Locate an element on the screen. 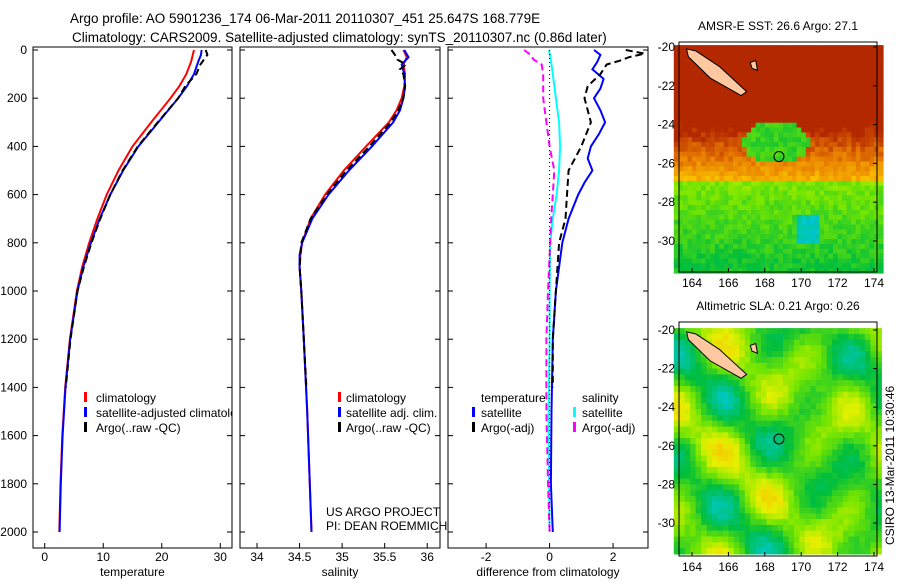 The width and height of the screenshot is (900, 585). x-tick-label: 34.5 is located at coordinates (300, 557).